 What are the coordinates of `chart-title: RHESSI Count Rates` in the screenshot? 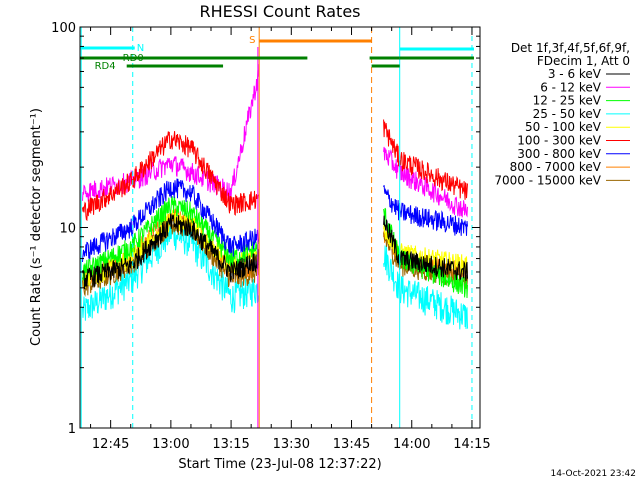 It's located at (280, 11).